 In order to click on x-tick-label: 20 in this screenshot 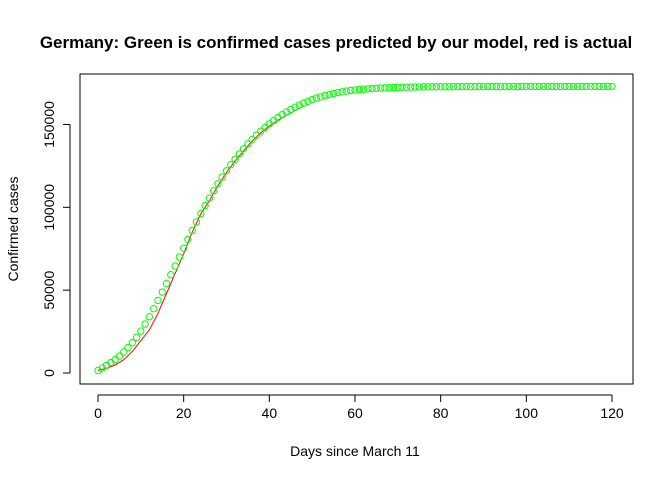, I will do `click(184, 413)`.